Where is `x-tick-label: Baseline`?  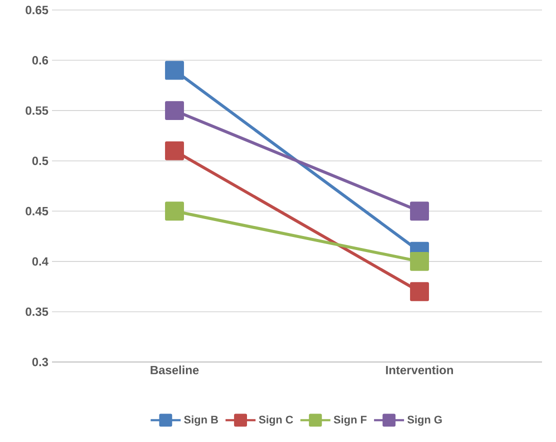 x-tick-label: Baseline is located at coordinates (174, 370).